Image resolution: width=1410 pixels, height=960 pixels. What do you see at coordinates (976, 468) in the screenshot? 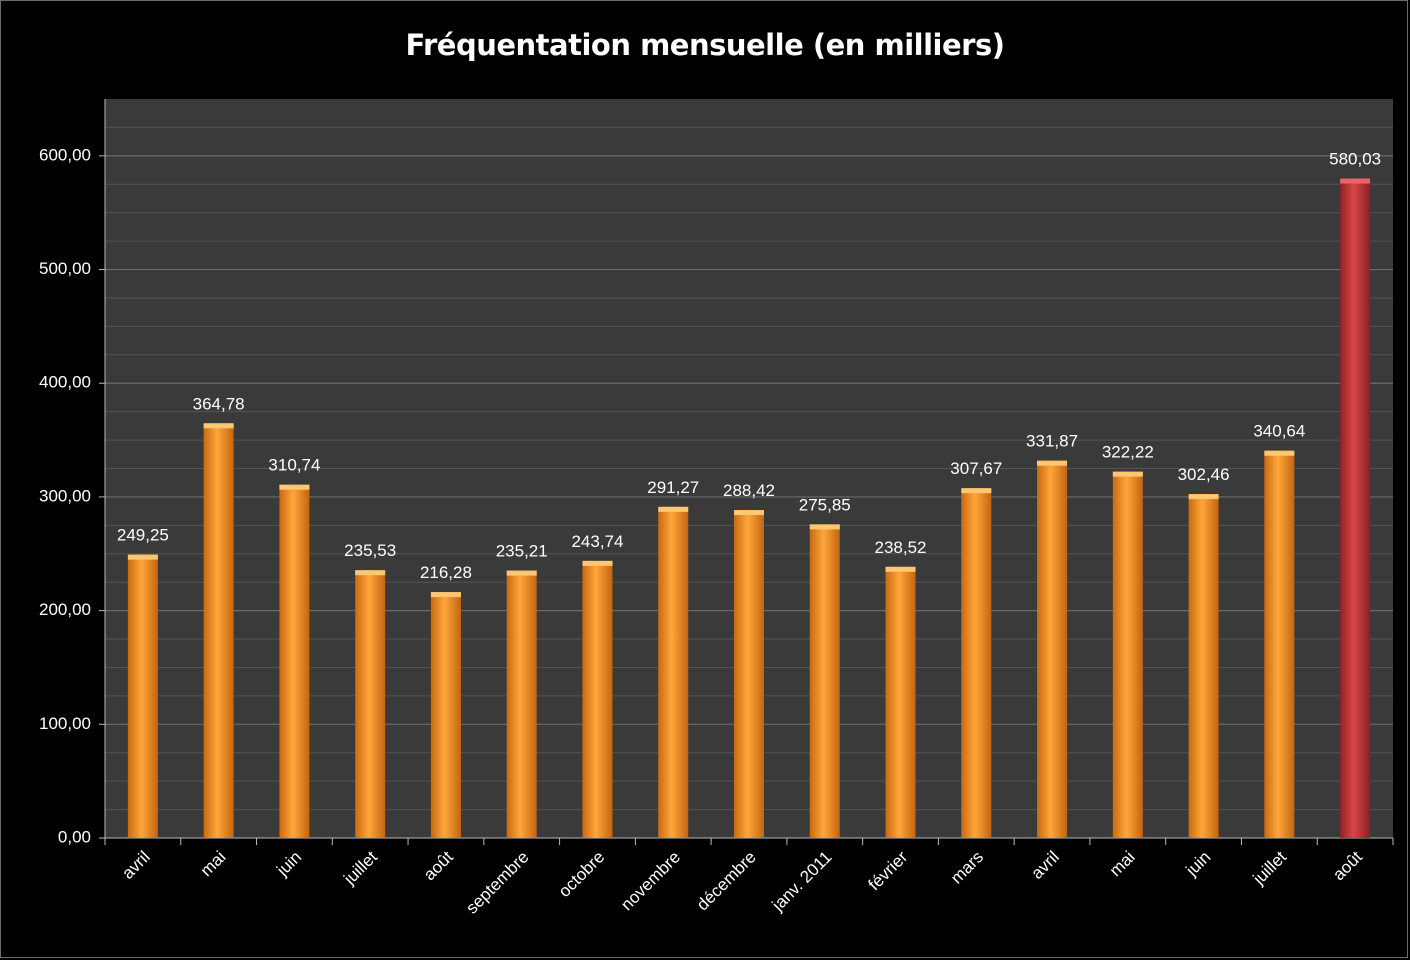
I see `data-label: 307,67` at bounding box center [976, 468].